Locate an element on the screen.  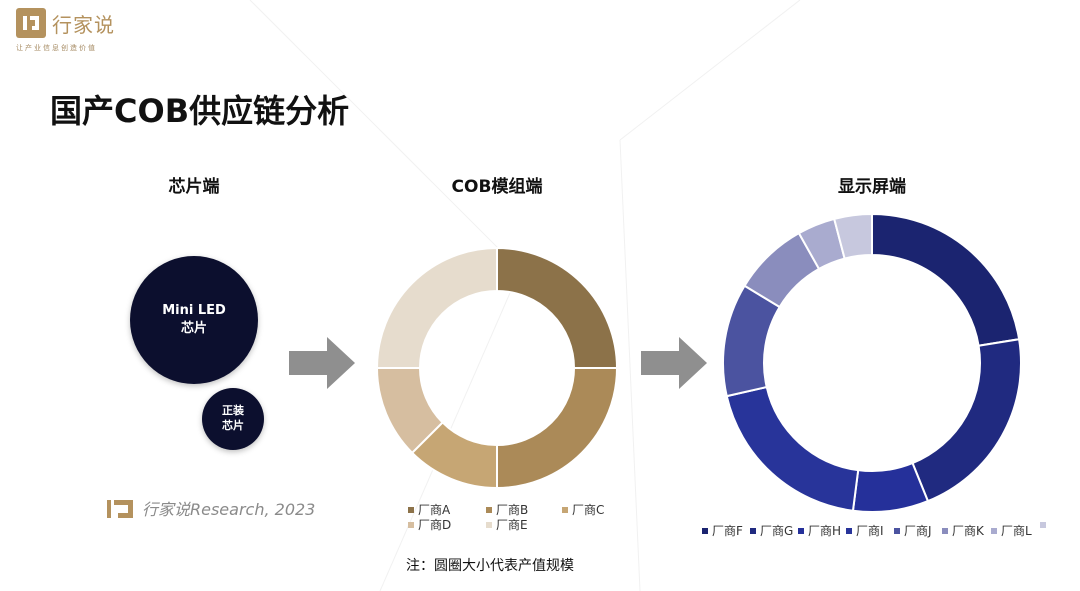
legend-label: 厂商F is located at coordinates (727, 531).